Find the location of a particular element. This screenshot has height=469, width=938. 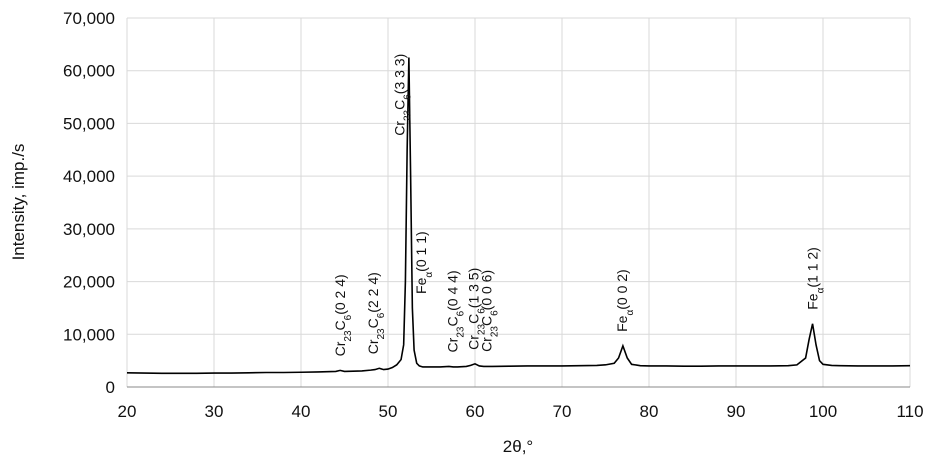

peak-label: Feα(0 0 2) is located at coordinates (625, 300).